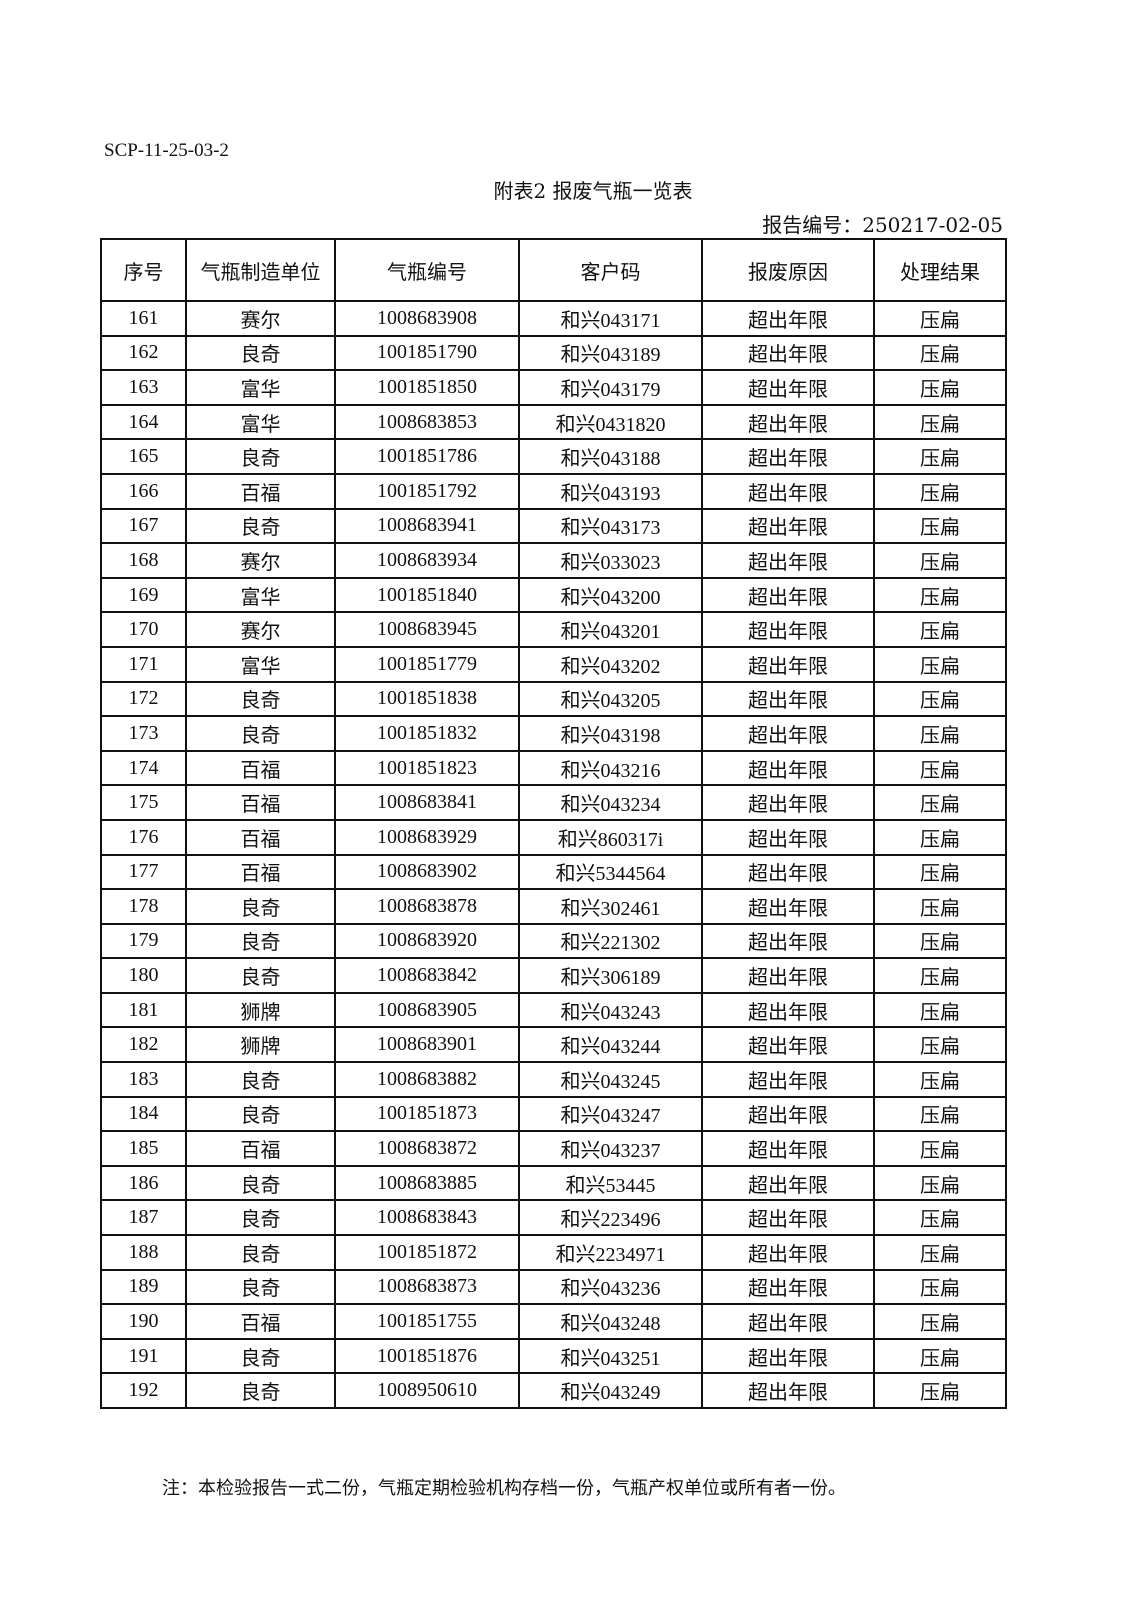  Describe the element at coordinates (553, 1148) in the screenshot. I see `table-row: 185 百福 1008683872 和兴043237 超出年限 压扁` at that location.